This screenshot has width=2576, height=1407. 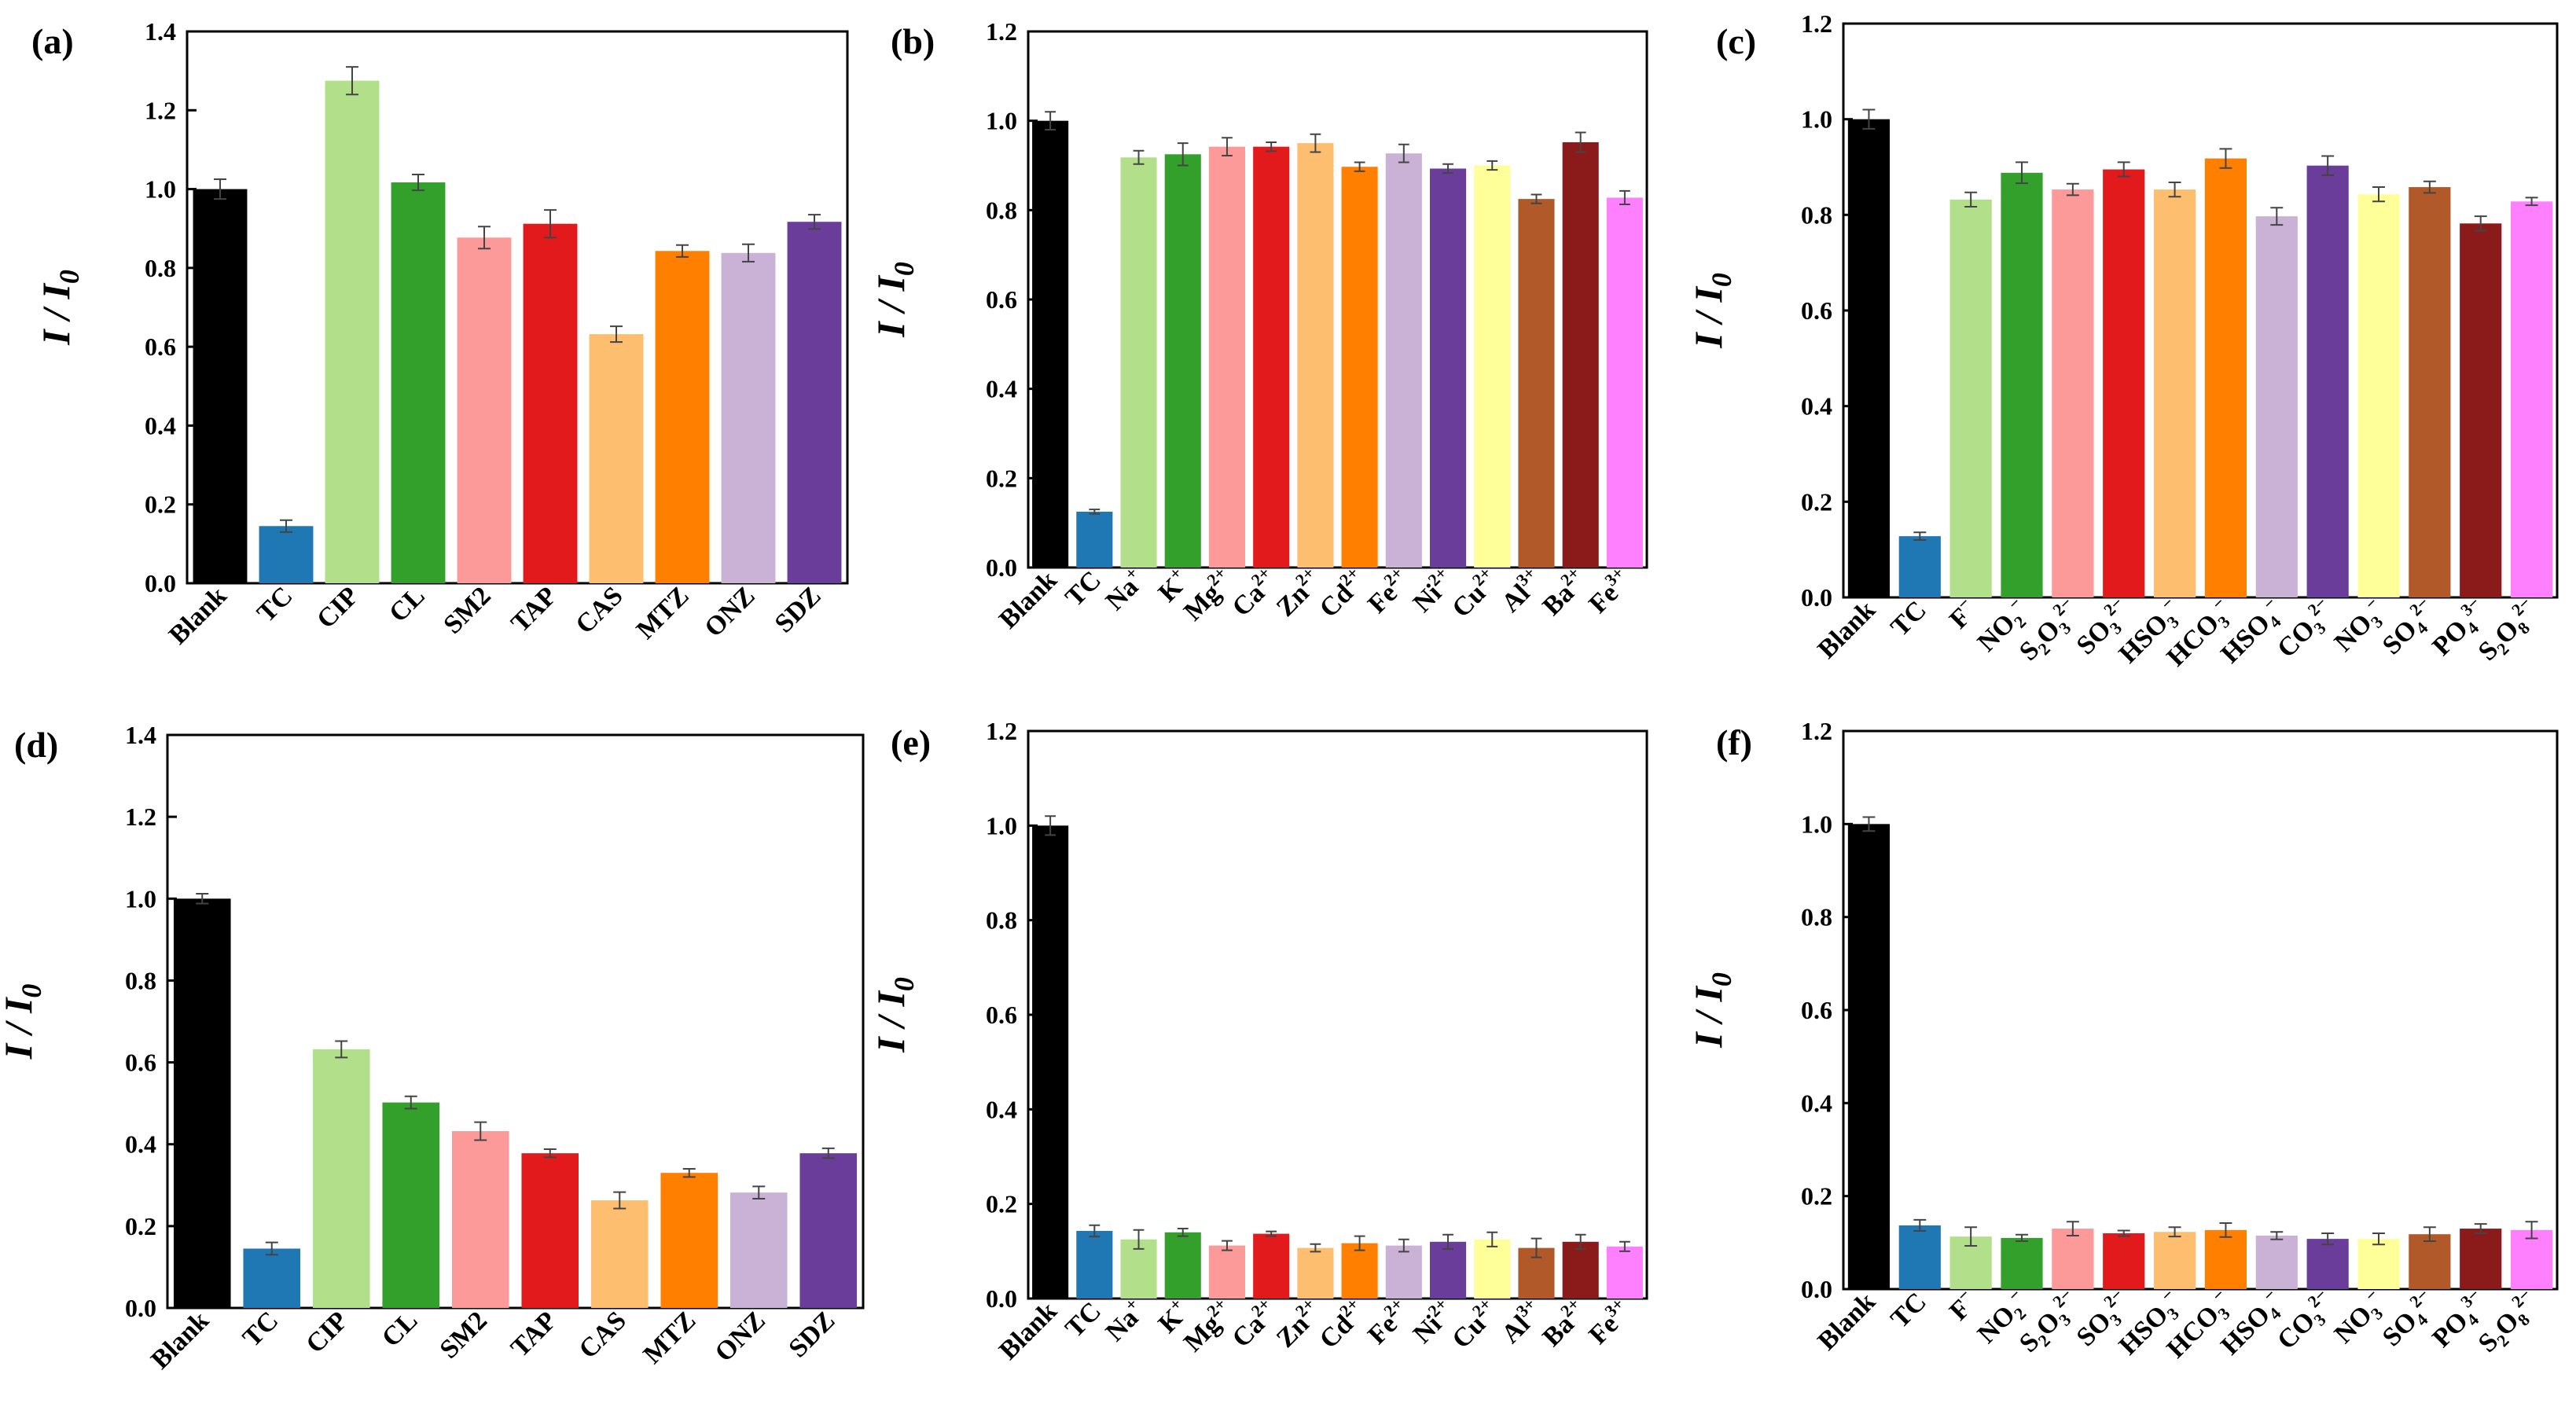 I want to click on bar-al, so click(x=1536, y=383).